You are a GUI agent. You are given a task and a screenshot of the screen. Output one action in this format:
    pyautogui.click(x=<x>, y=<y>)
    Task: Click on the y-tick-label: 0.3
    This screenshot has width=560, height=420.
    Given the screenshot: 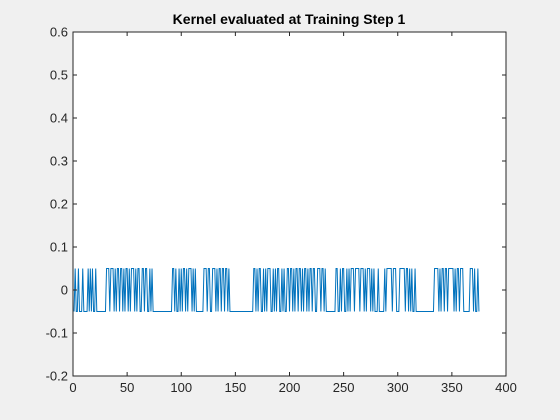 What is the action you would take?
    pyautogui.click(x=59, y=161)
    